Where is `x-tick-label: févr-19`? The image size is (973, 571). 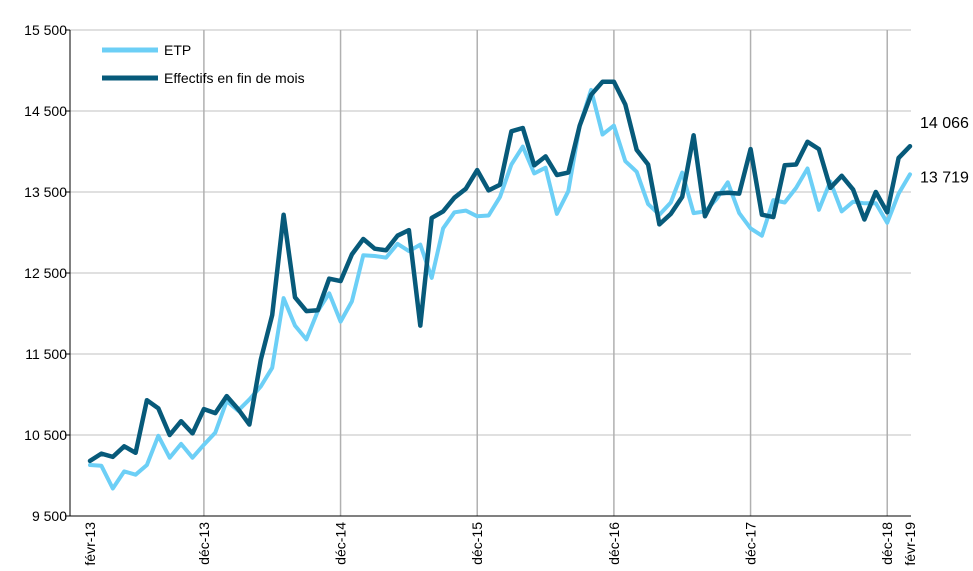 x-tick-label: févr-19 is located at coordinates (910, 544).